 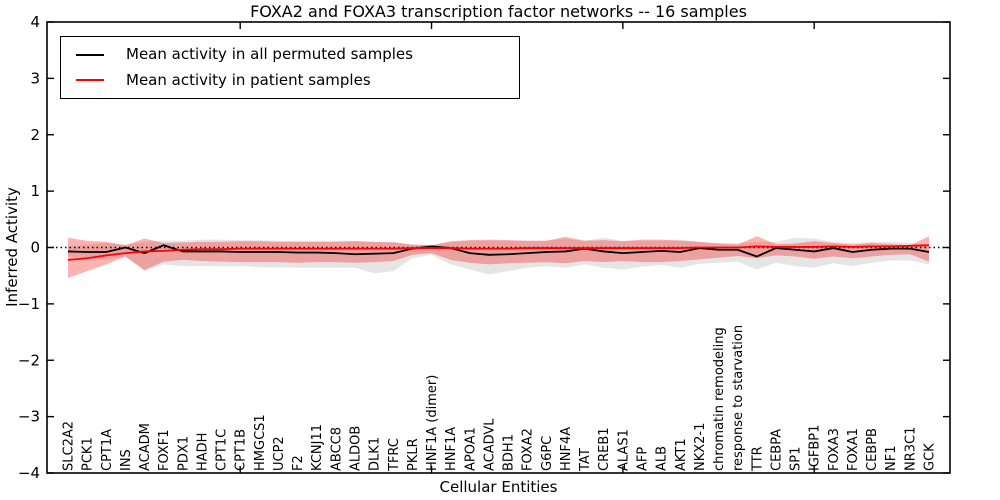 I want to click on x-category-label: PCK1, so click(x=88, y=454).